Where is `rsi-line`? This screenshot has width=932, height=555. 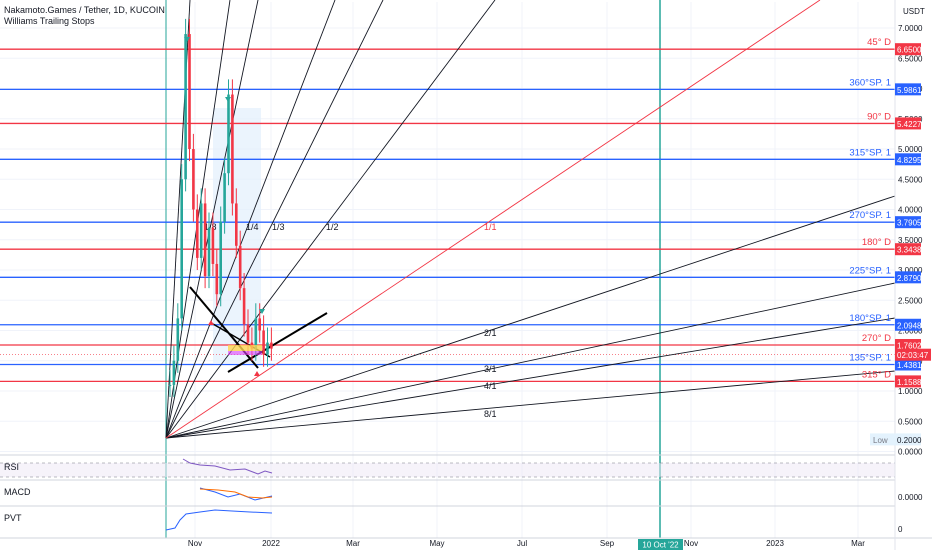 rsi-line is located at coordinates (227, 466).